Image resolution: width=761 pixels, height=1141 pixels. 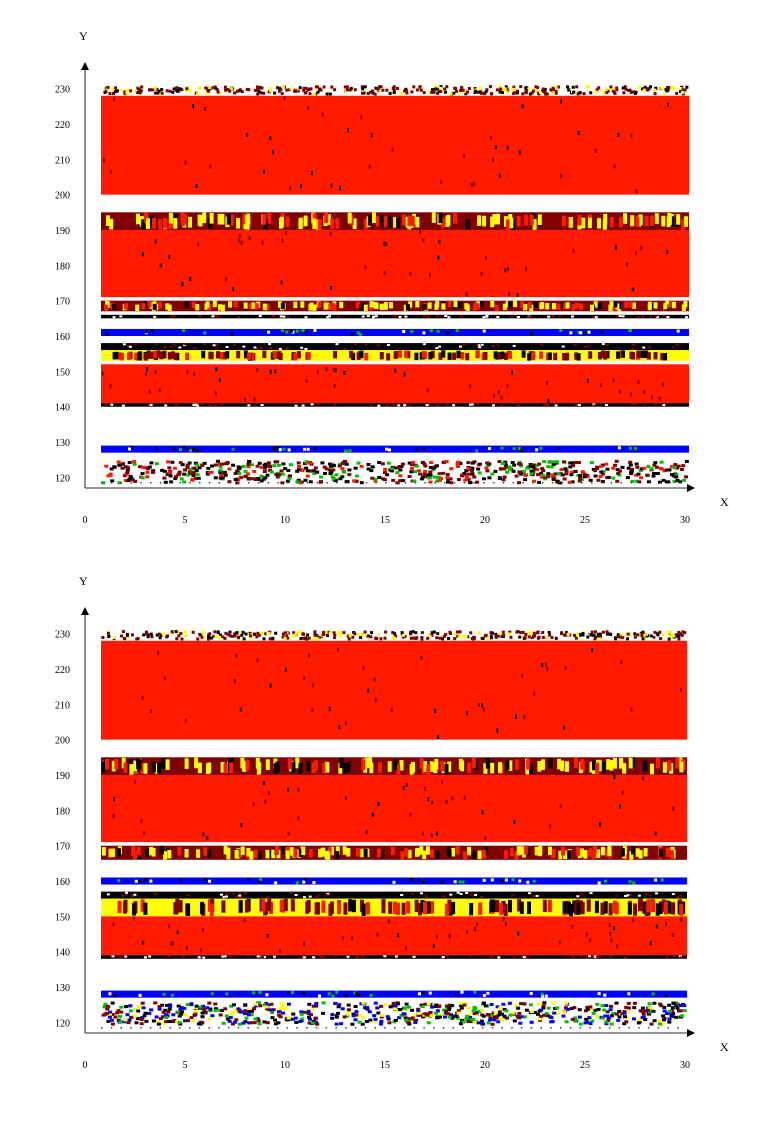 What do you see at coordinates (62, 917) in the screenshot?
I see `y-tick-label: 150` at bounding box center [62, 917].